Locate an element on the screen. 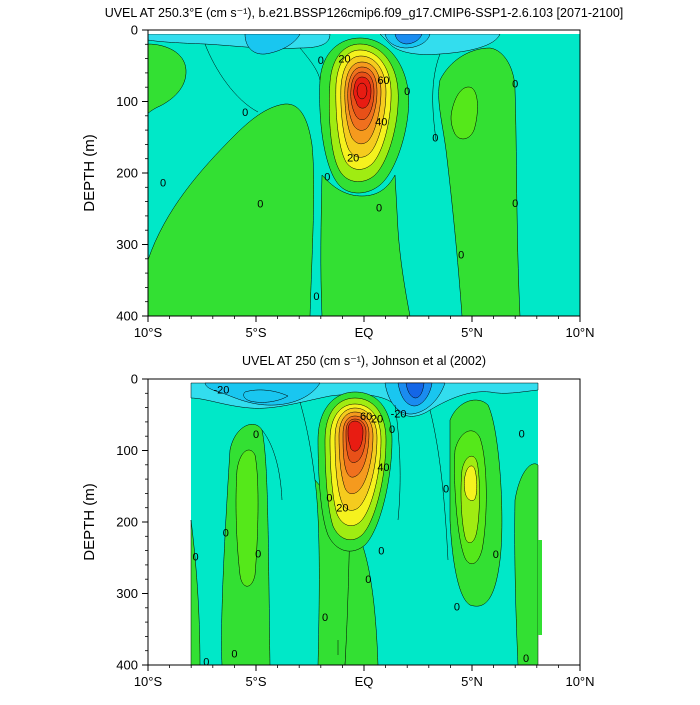  bottom-x-axis: 10°S 5°S EQ 5°N 10°N is located at coordinates (364, 677).